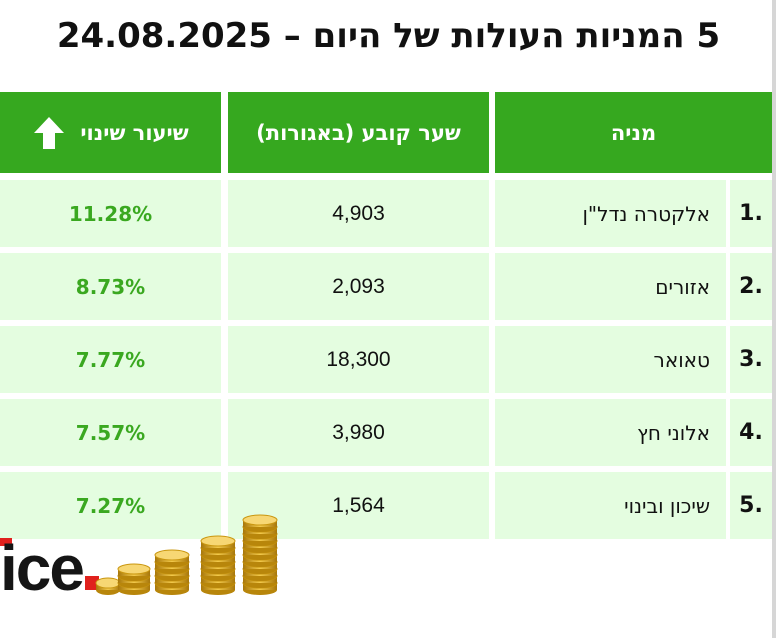 This screenshot has height=638, width=777. I want to click on price-cell: 4,903, so click(358, 213).